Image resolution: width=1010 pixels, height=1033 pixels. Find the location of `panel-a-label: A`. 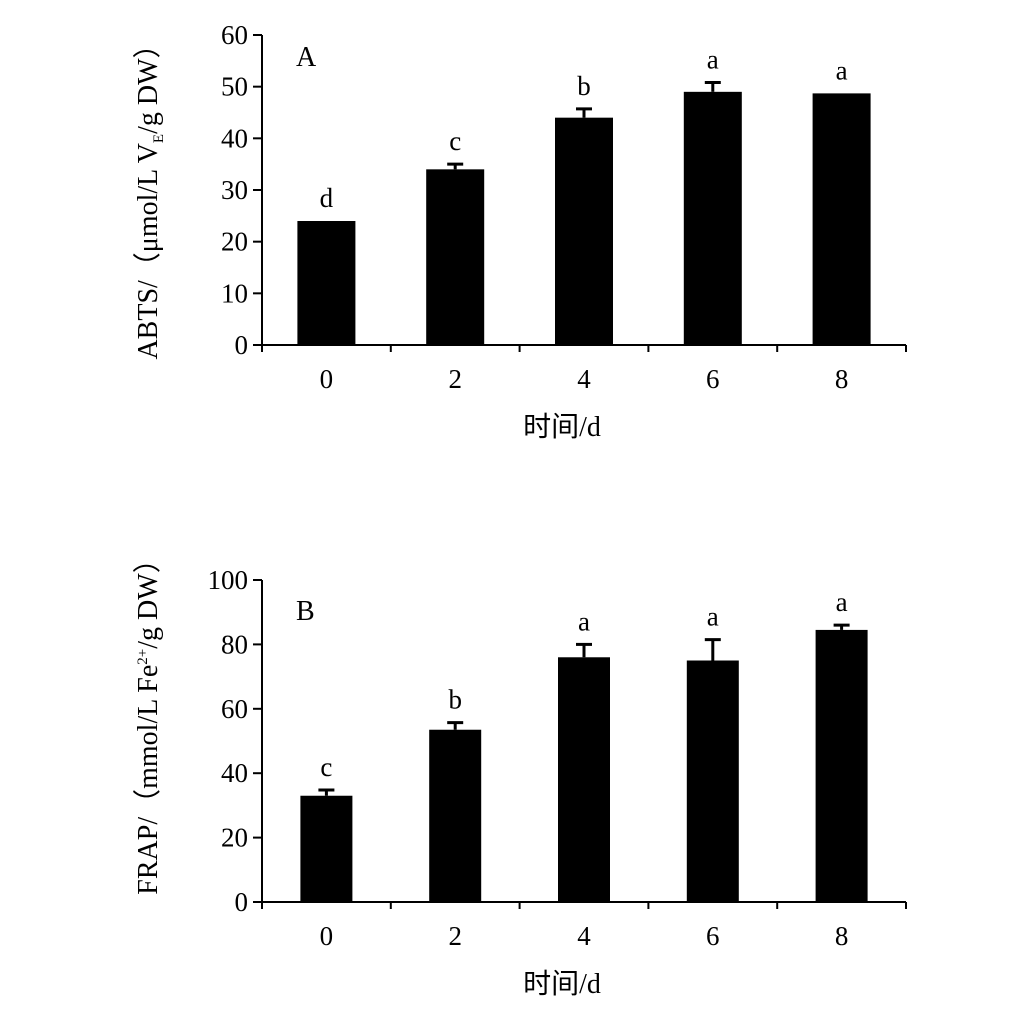

panel-a-label: A is located at coordinates (306, 57).